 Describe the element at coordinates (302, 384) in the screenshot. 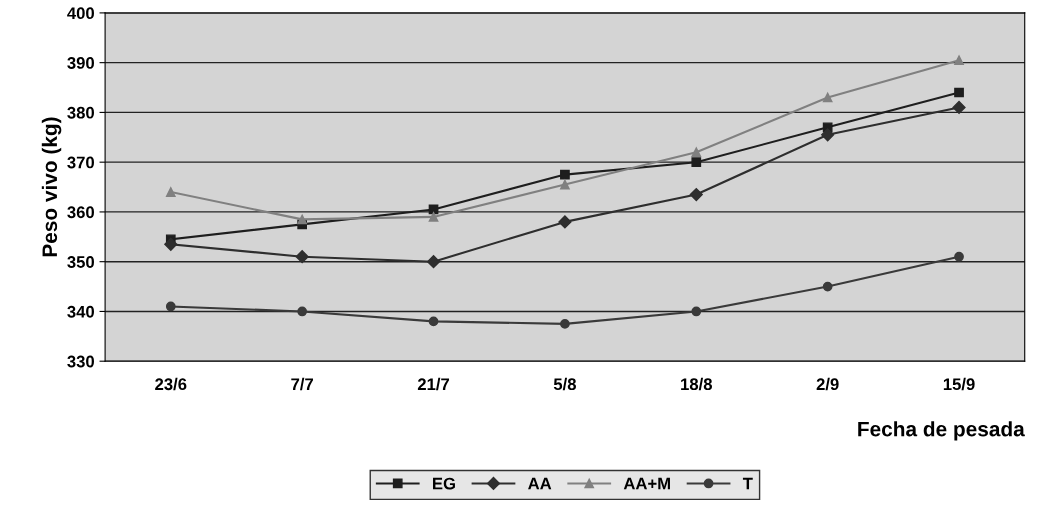

I see `x-tick-label: 7/7` at that location.